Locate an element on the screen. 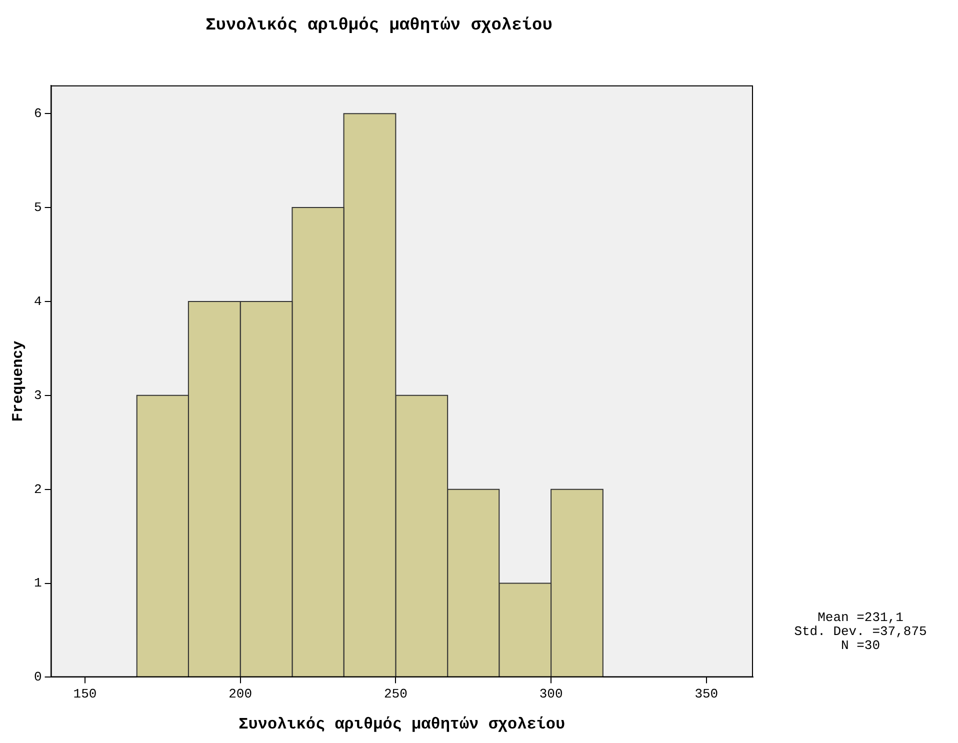 This screenshot has height=743, width=958. x-tick-label: 250 is located at coordinates (396, 694).